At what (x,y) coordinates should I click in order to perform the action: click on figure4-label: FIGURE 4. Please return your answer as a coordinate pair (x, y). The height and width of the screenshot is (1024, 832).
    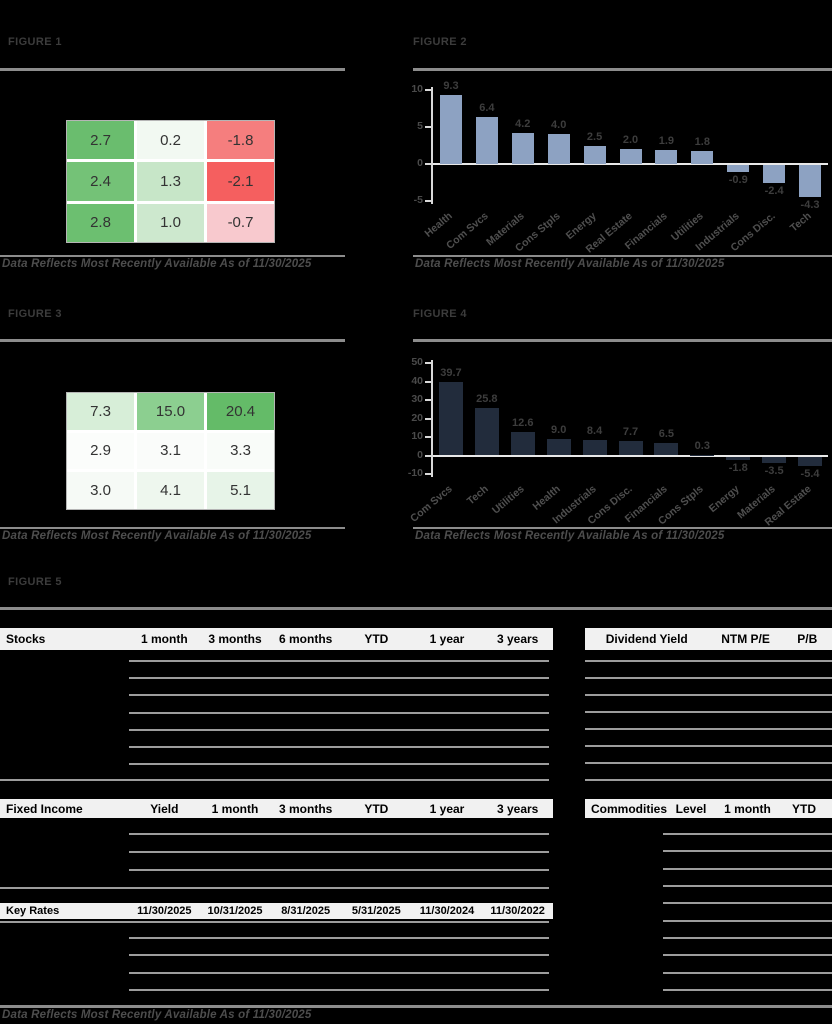
    Looking at the image, I should click on (440, 314).